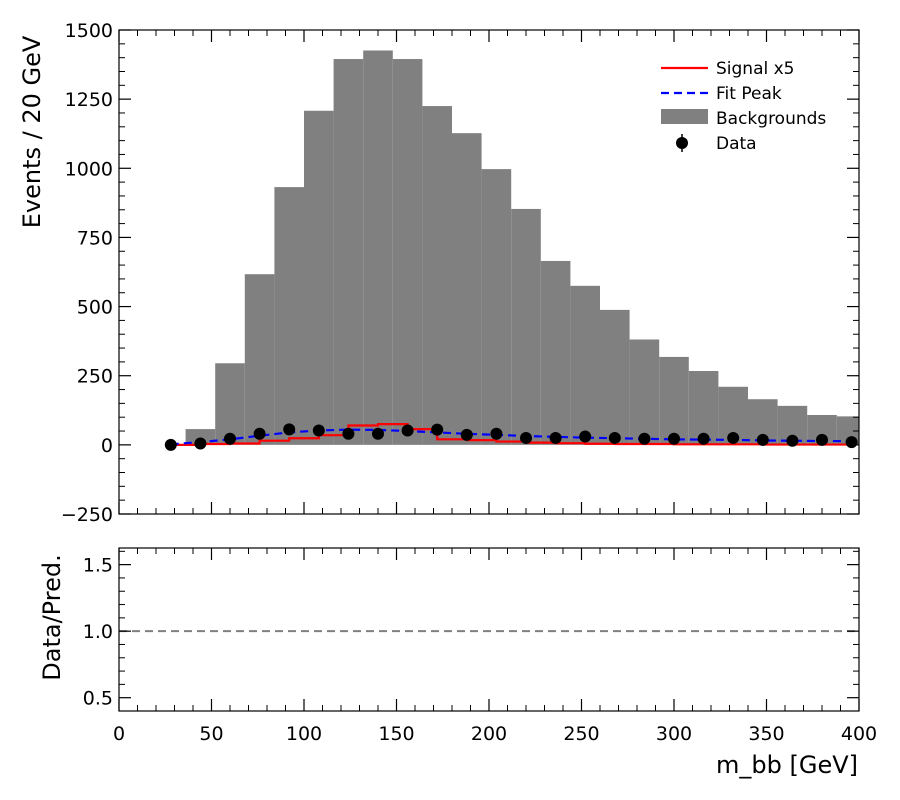  I want to click on x-tick-label: 400, so click(859, 734).